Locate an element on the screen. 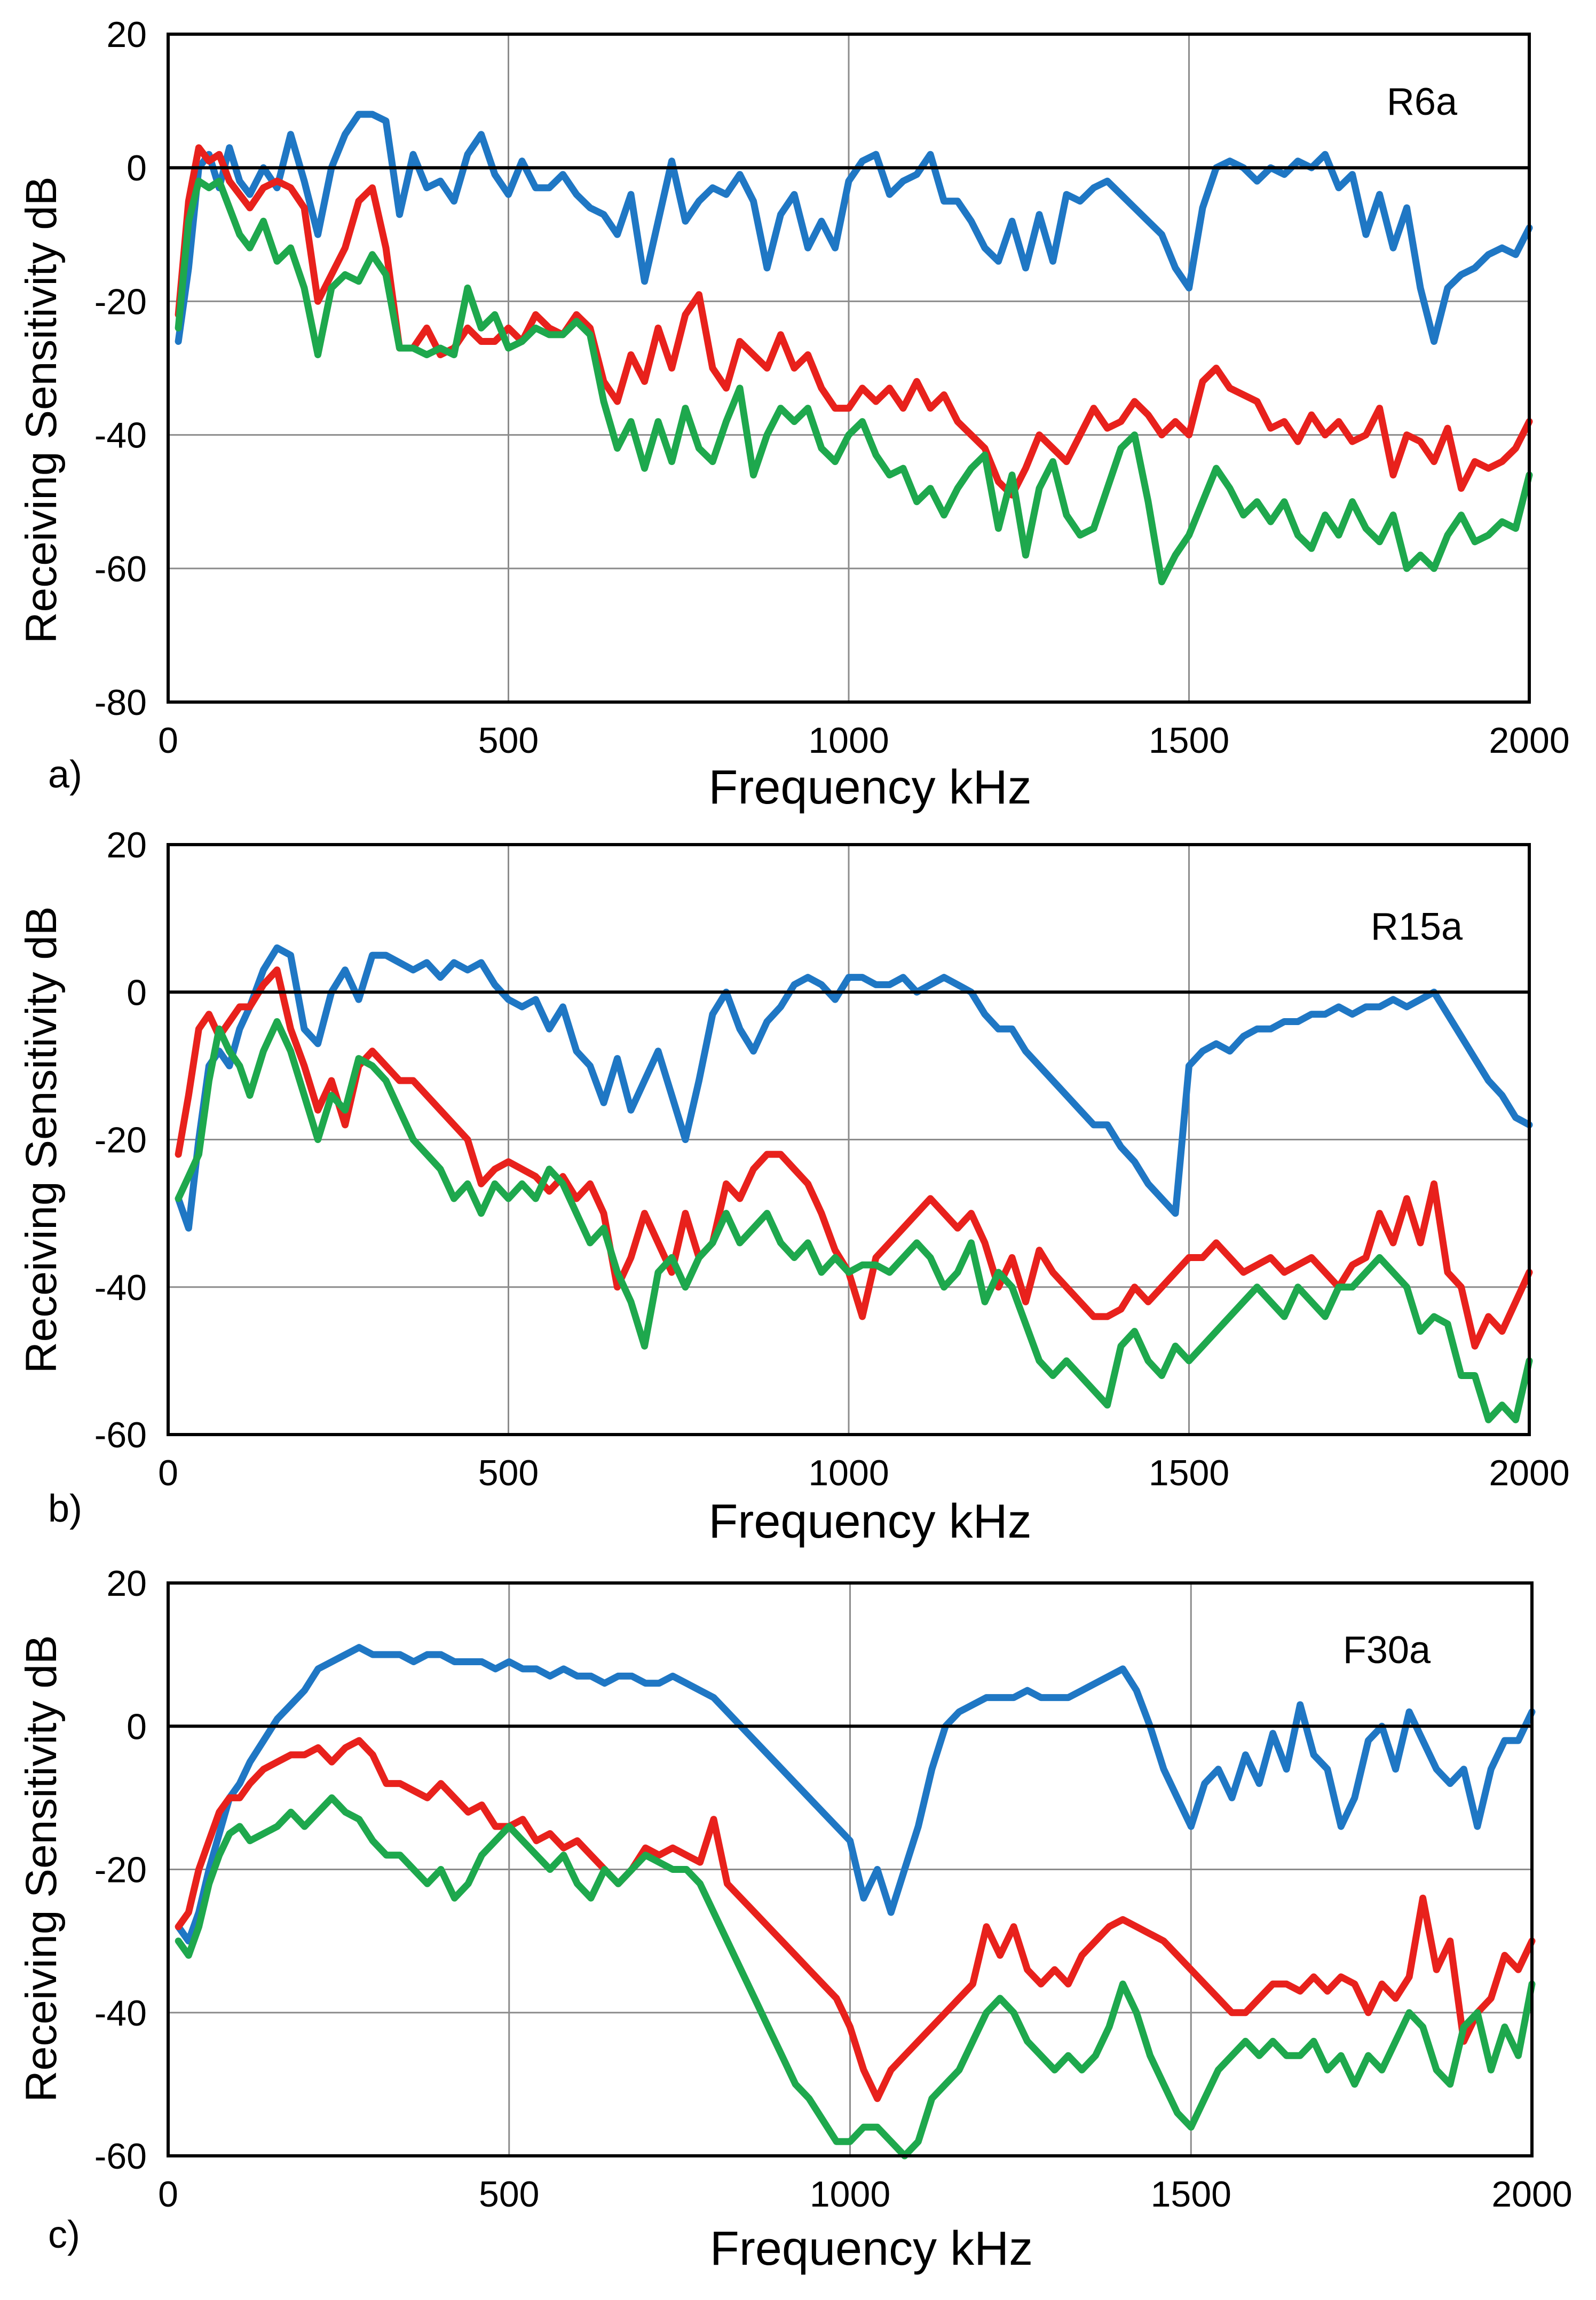 This screenshot has height=2300, width=1596. sensor-title: R15a is located at coordinates (1417, 926).